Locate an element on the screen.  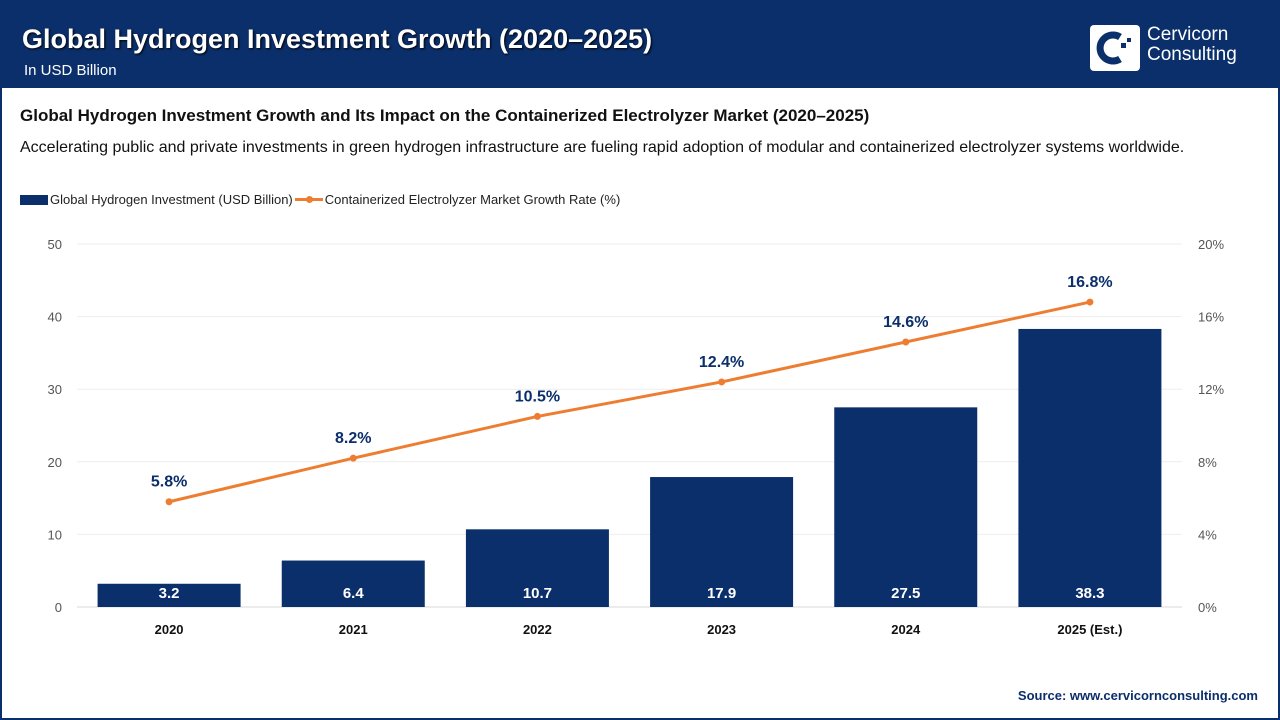
bar-data-label: 6.4 is located at coordinates (354, 593).